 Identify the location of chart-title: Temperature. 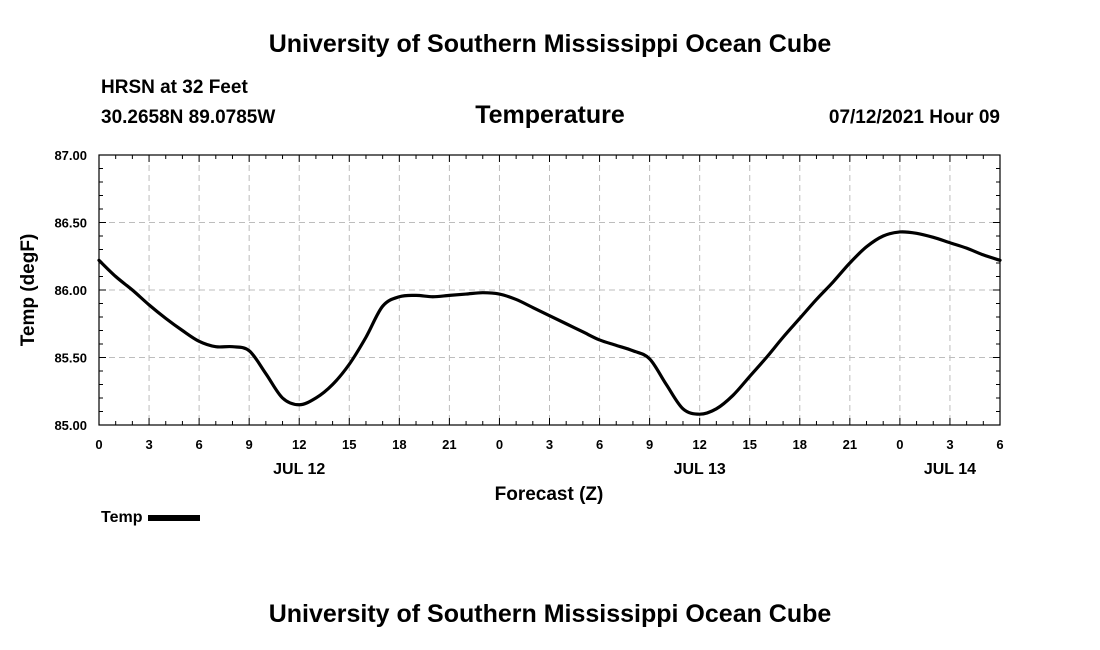
(550, 115).